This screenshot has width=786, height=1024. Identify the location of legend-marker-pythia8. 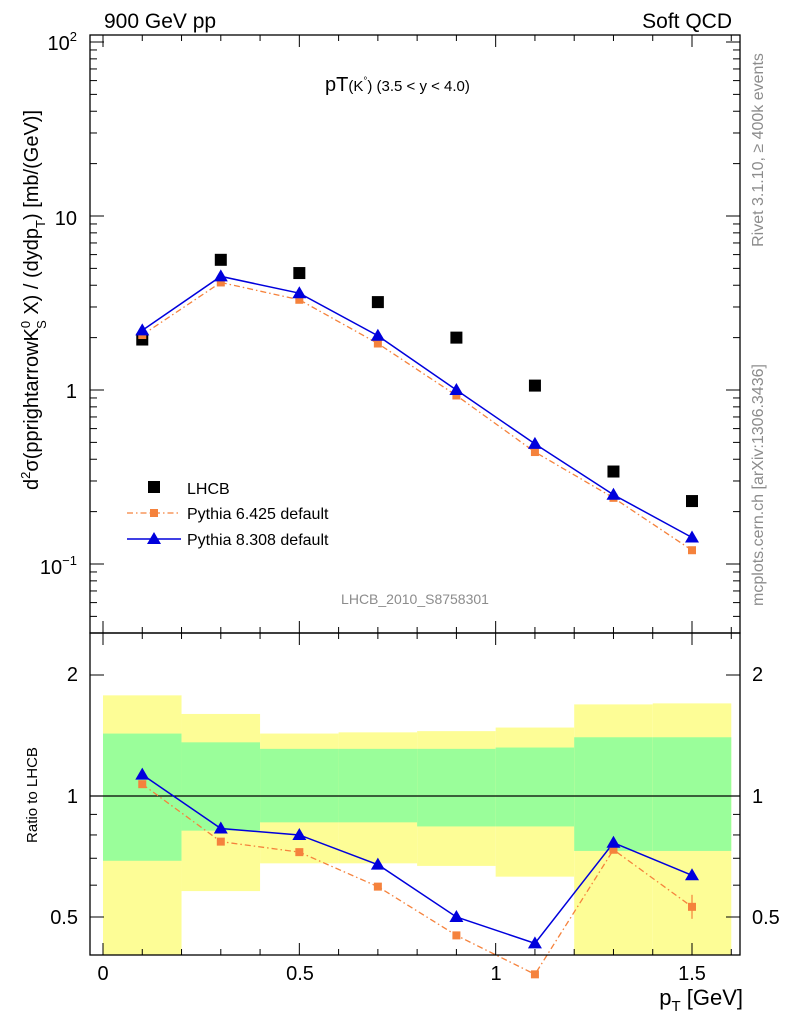
(154, 538).